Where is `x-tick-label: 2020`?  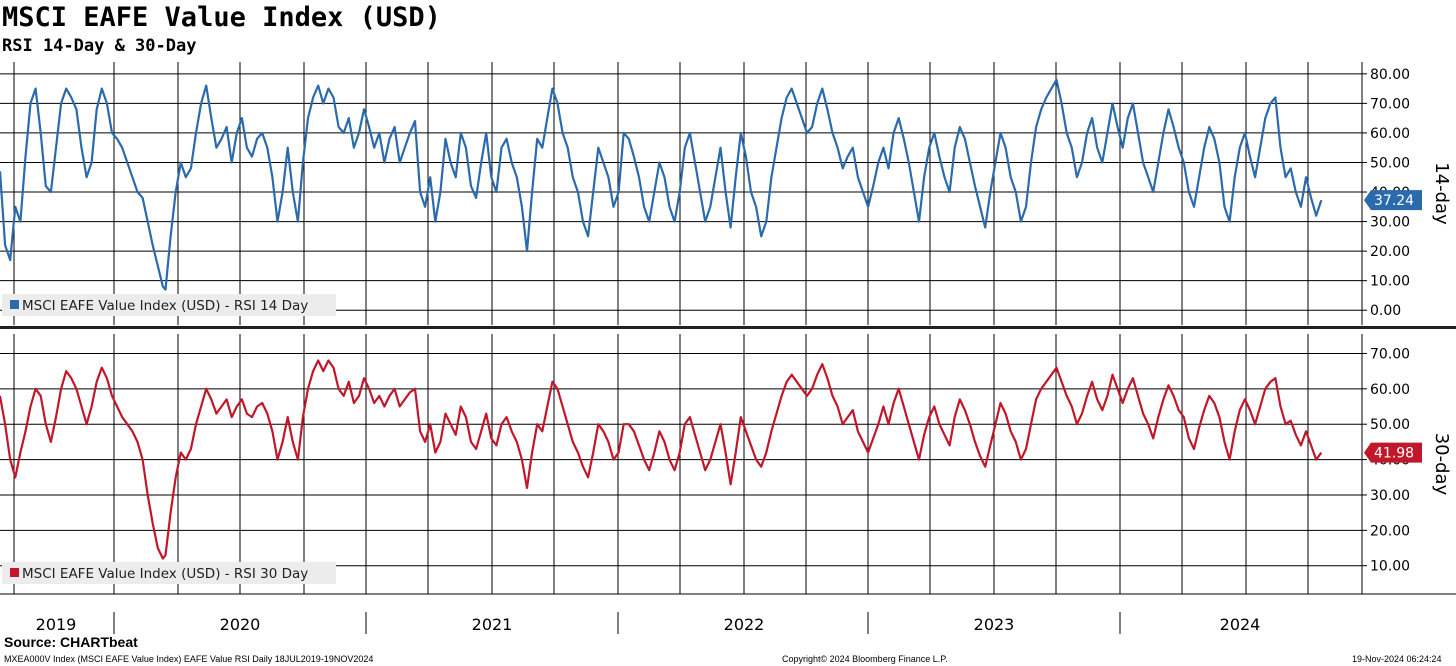 x-tick-label: 2020 is located at coordinates (240, 624).